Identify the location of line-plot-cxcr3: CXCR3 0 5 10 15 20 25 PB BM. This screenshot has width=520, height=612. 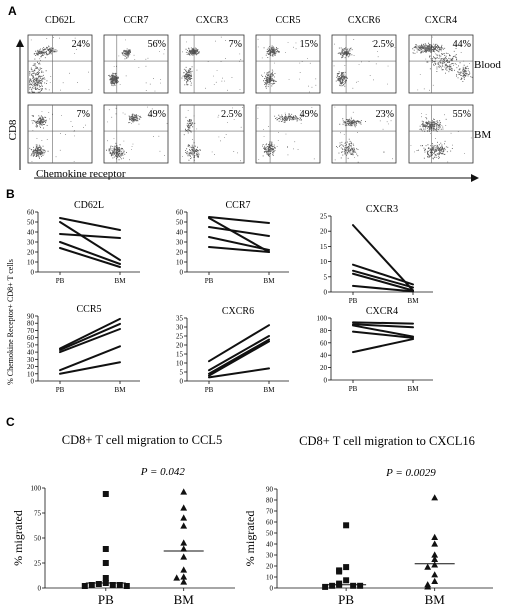
(376, 254).